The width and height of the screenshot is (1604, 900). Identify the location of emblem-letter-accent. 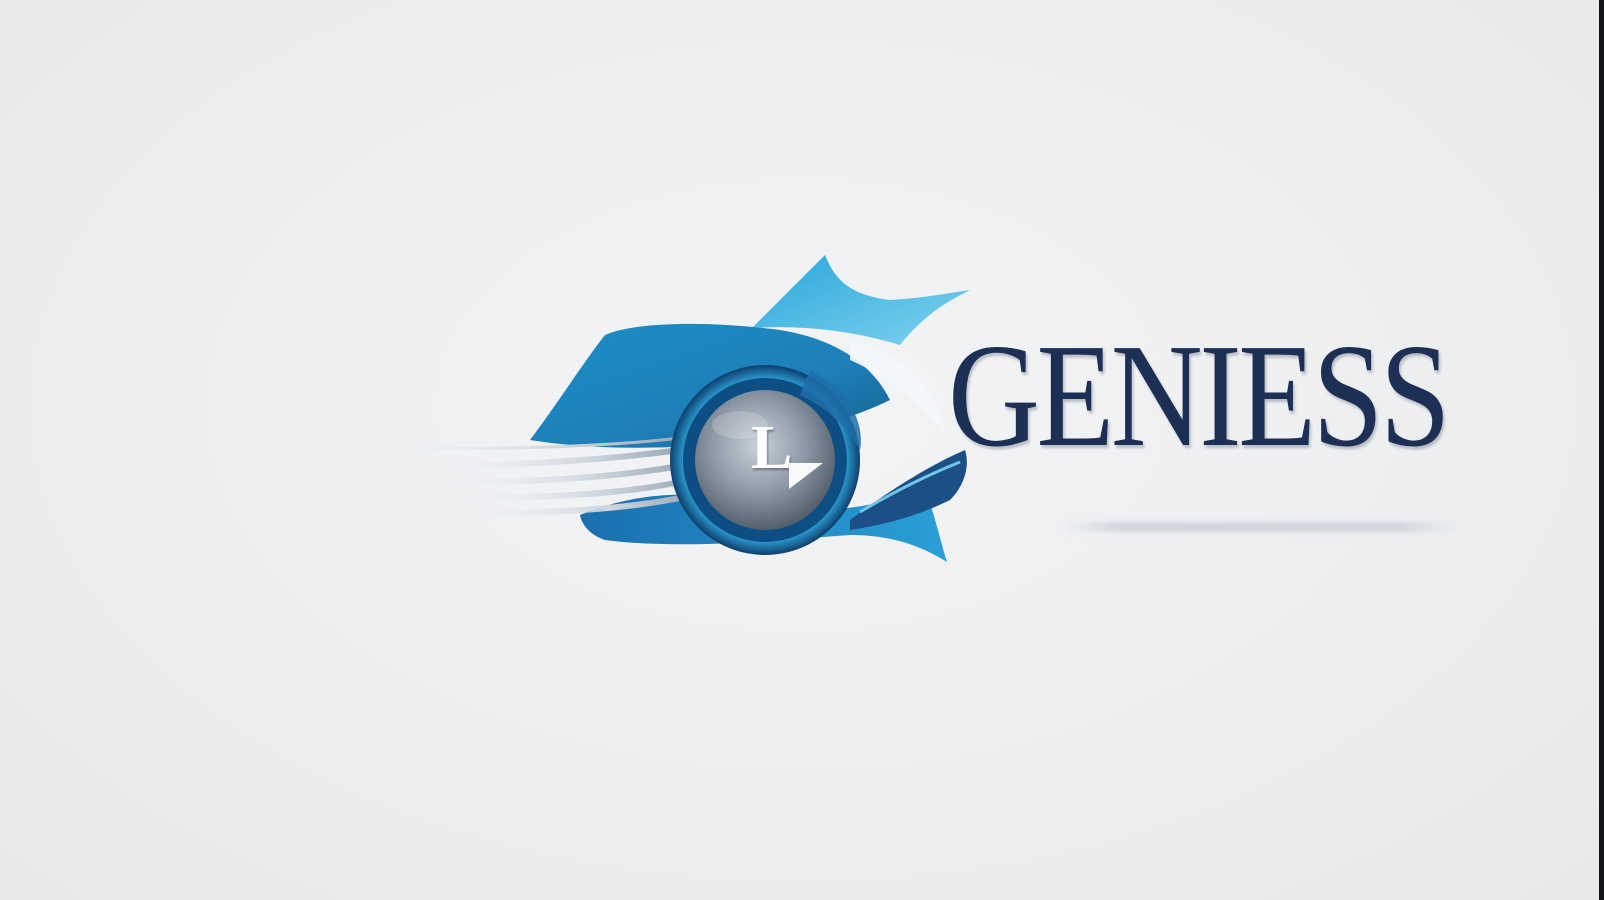
(806, 476).